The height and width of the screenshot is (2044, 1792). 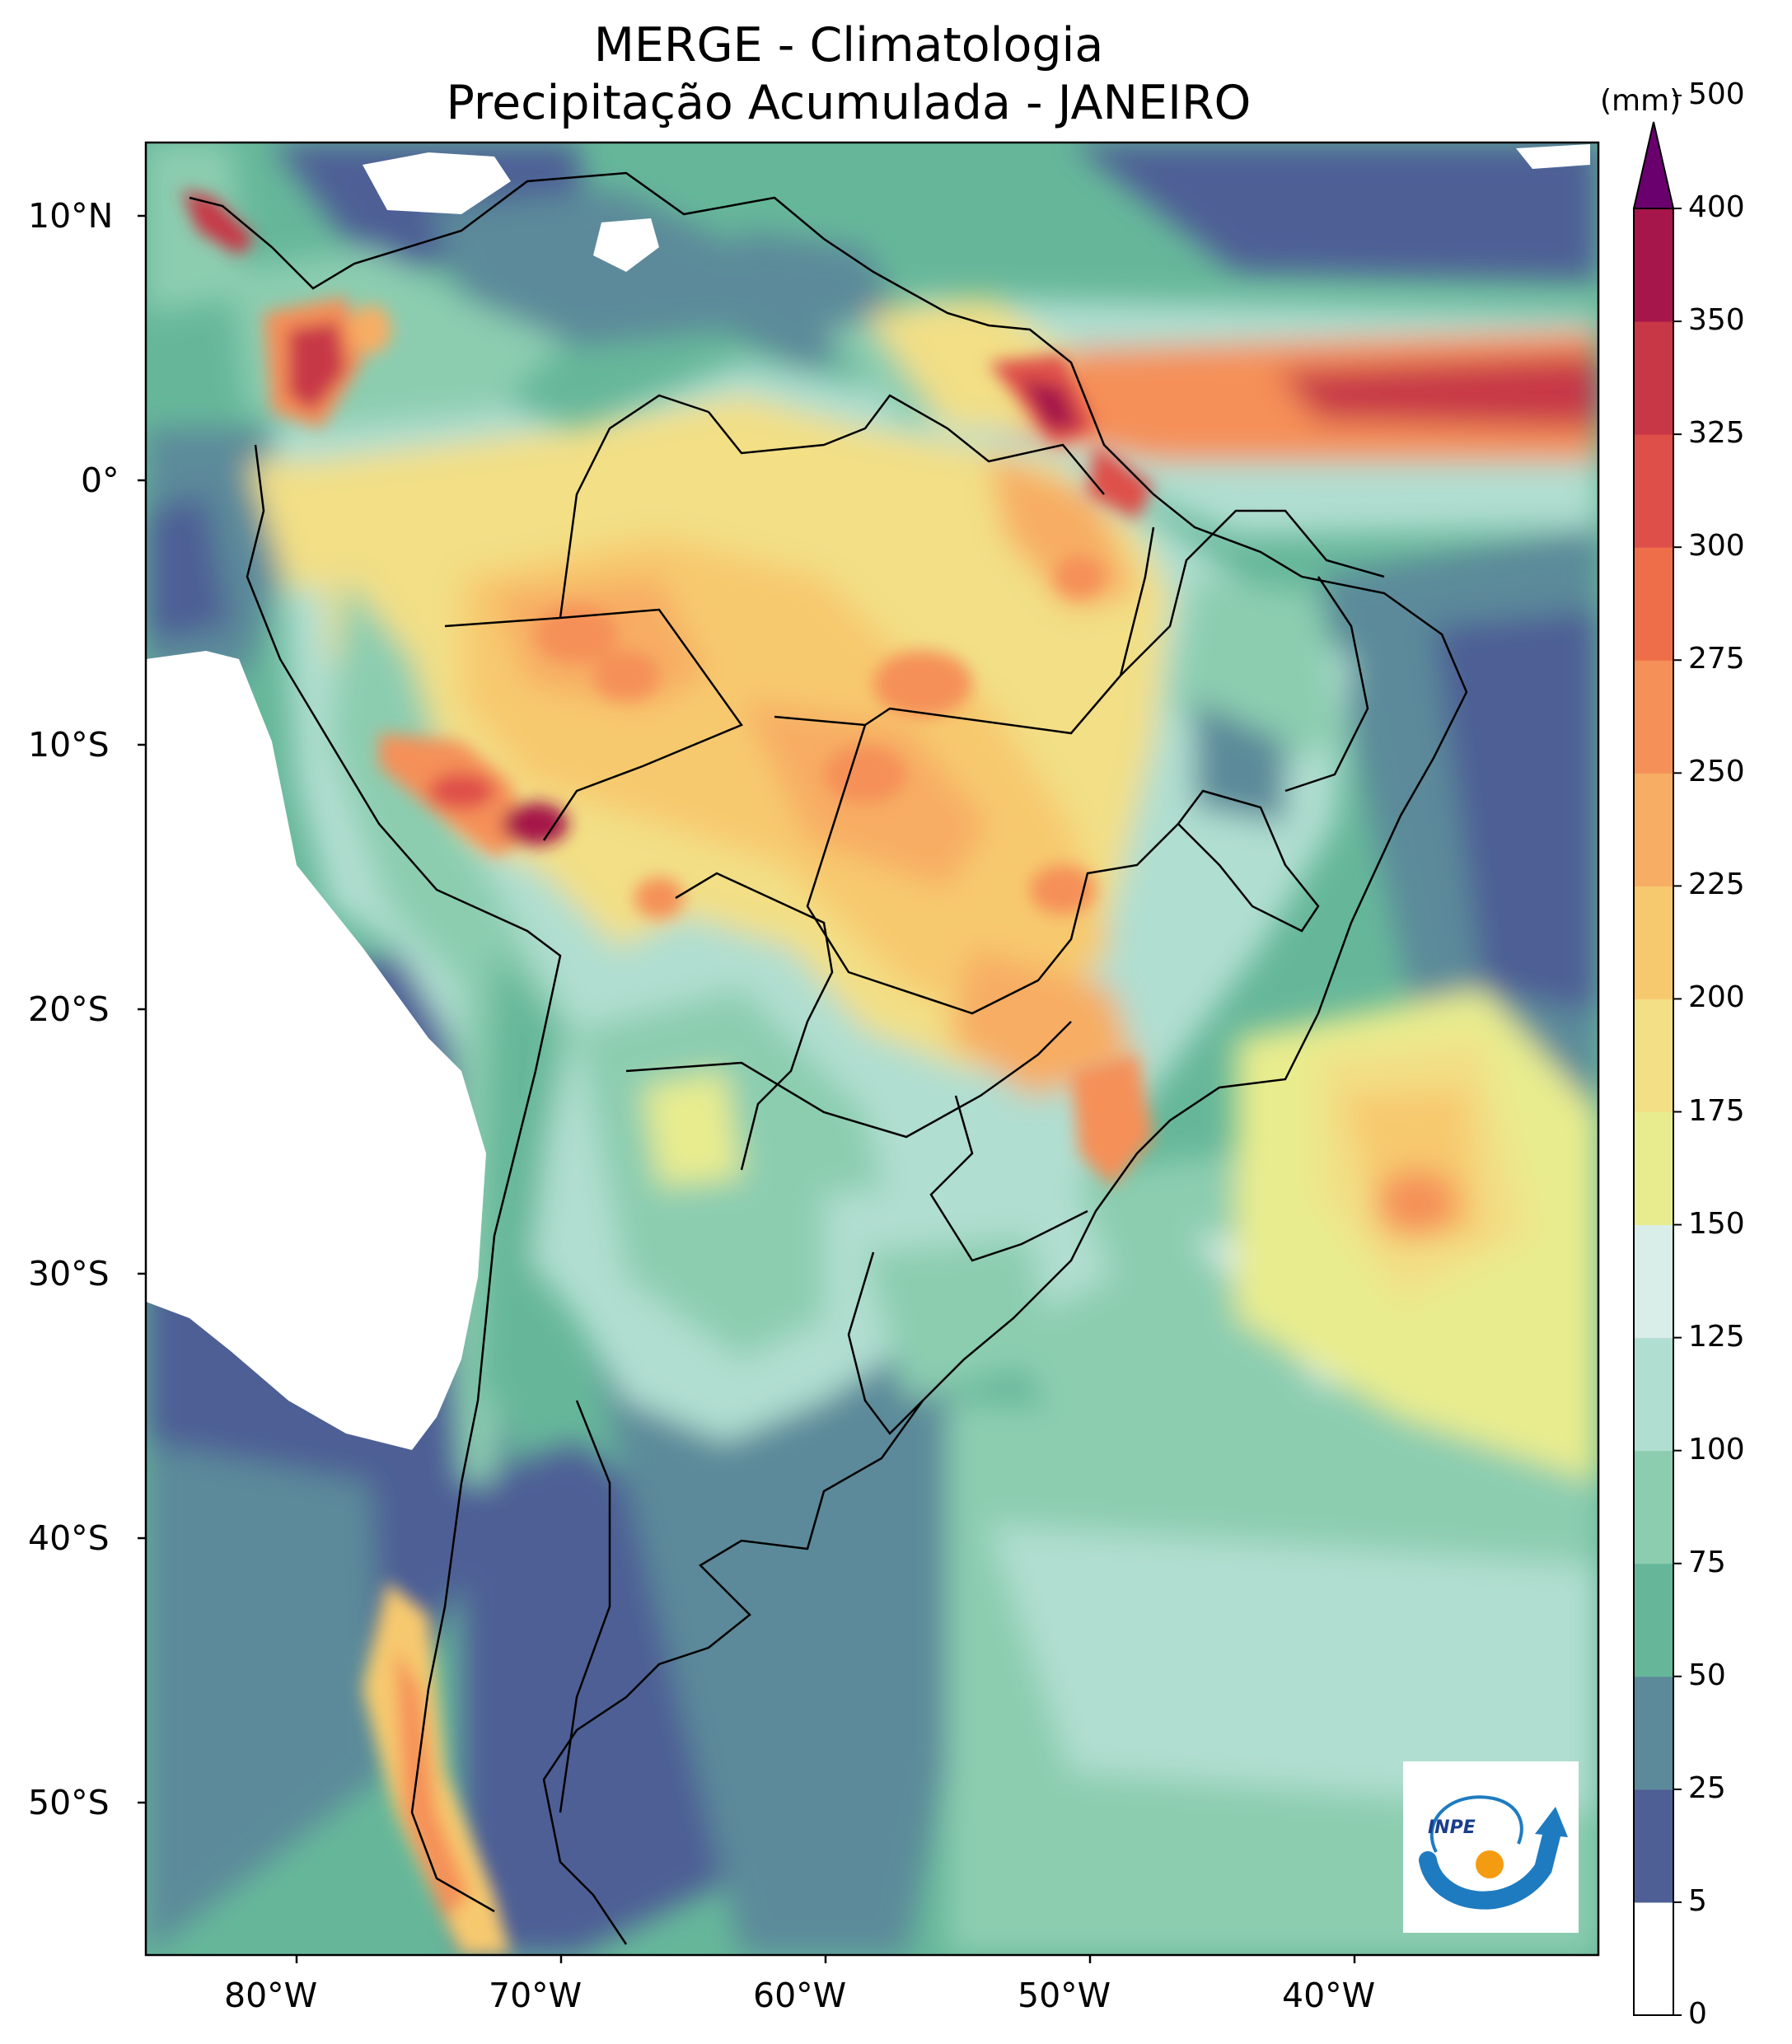 I want to click on title-line-2: Precipitação Acumulada - JANEIRO, so click(x=849, y=103).